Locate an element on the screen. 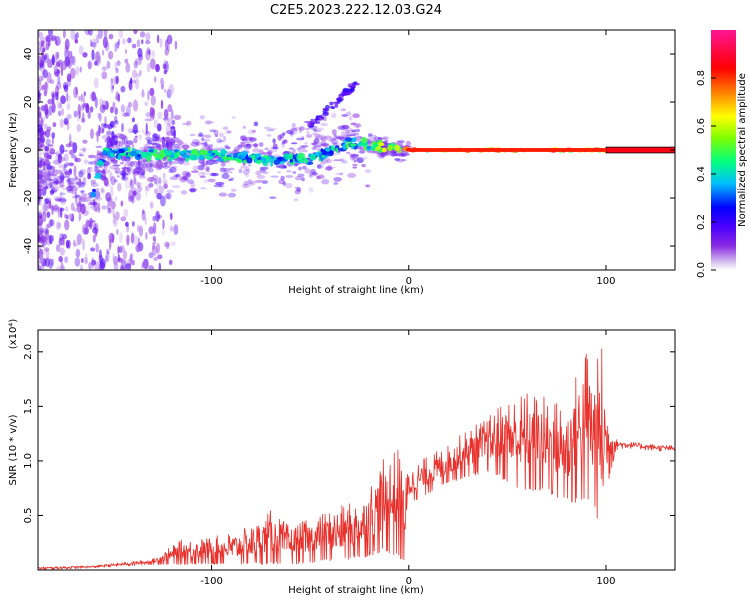  colorbar-tick-label: 0.4 is located at coordinates (701, 174).